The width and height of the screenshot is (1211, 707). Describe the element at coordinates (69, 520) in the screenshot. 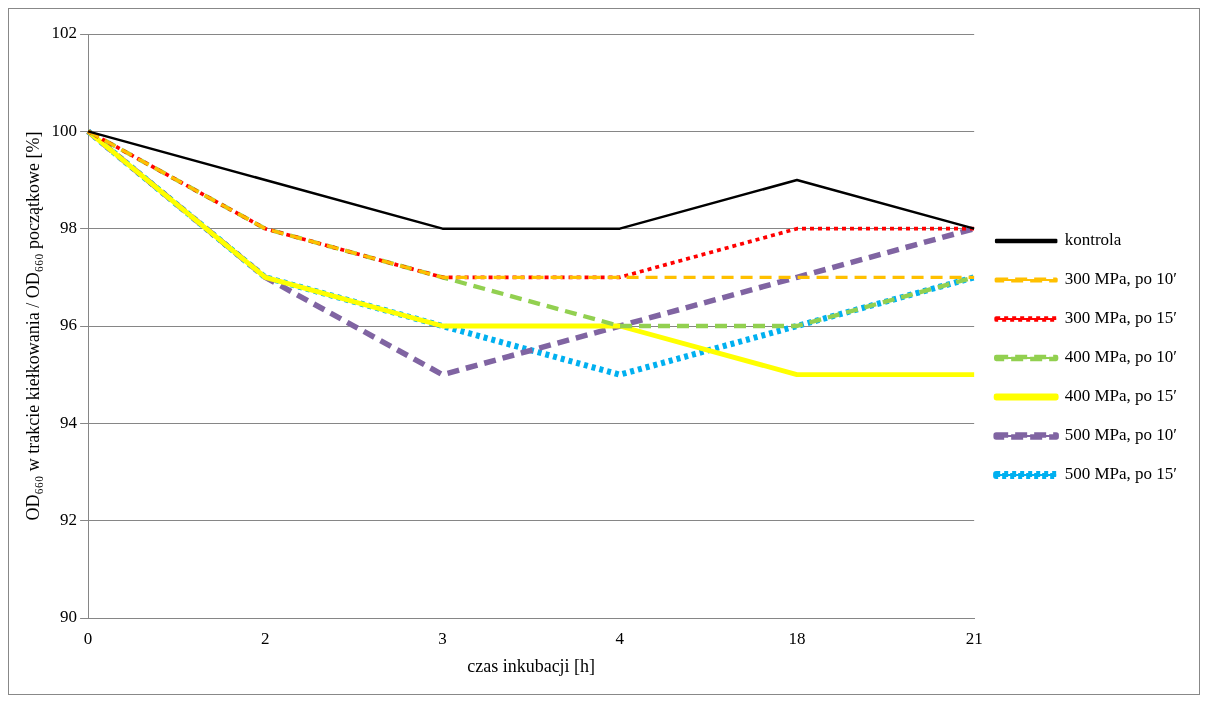

I see `y-tick-label: 92` at that location.